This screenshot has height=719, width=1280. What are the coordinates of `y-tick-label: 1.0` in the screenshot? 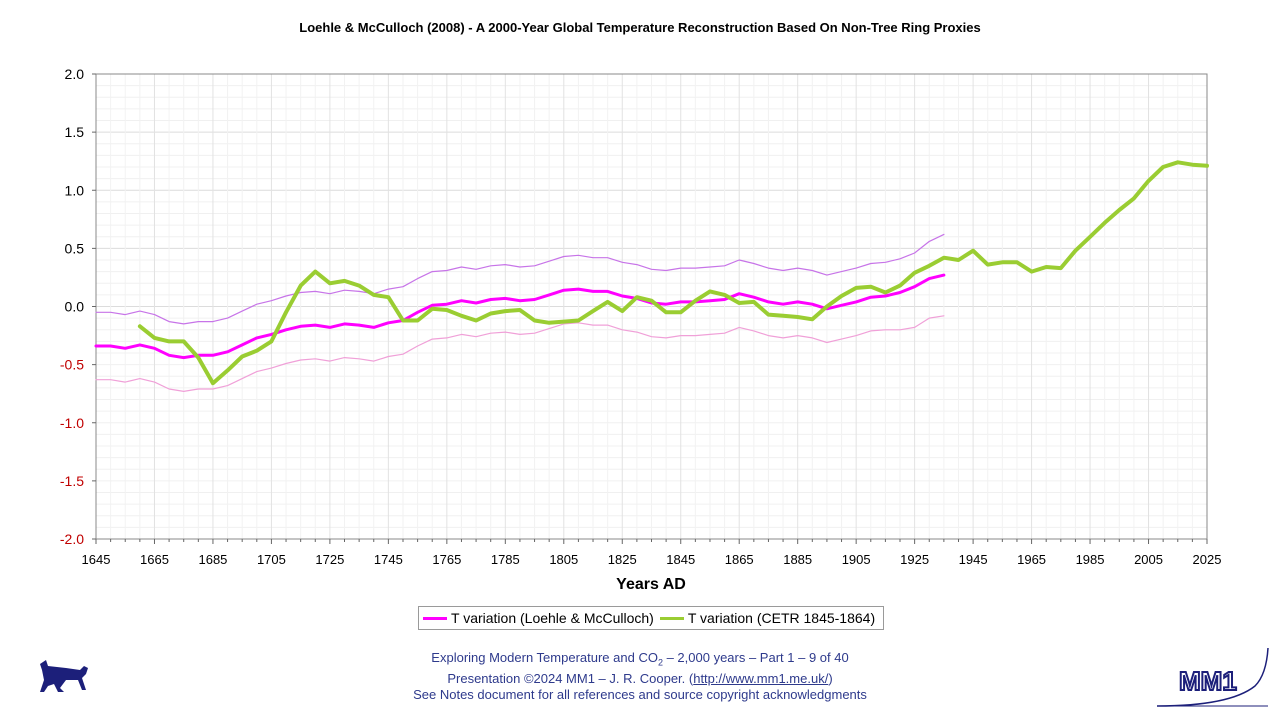 It's located at (75, 190).